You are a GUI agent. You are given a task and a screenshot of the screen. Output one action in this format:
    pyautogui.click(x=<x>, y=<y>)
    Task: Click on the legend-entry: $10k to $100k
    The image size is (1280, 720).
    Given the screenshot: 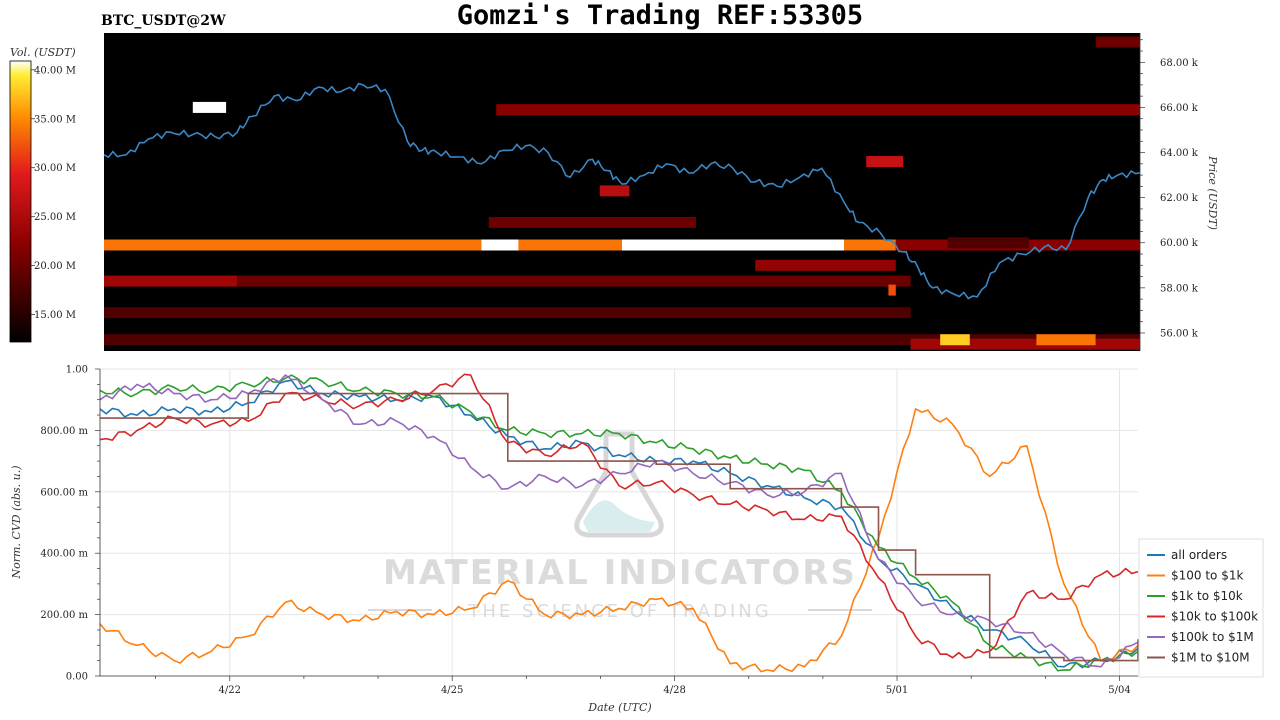 What is the action you would take?
    pyautogui.click(x=1214, y=617)
    